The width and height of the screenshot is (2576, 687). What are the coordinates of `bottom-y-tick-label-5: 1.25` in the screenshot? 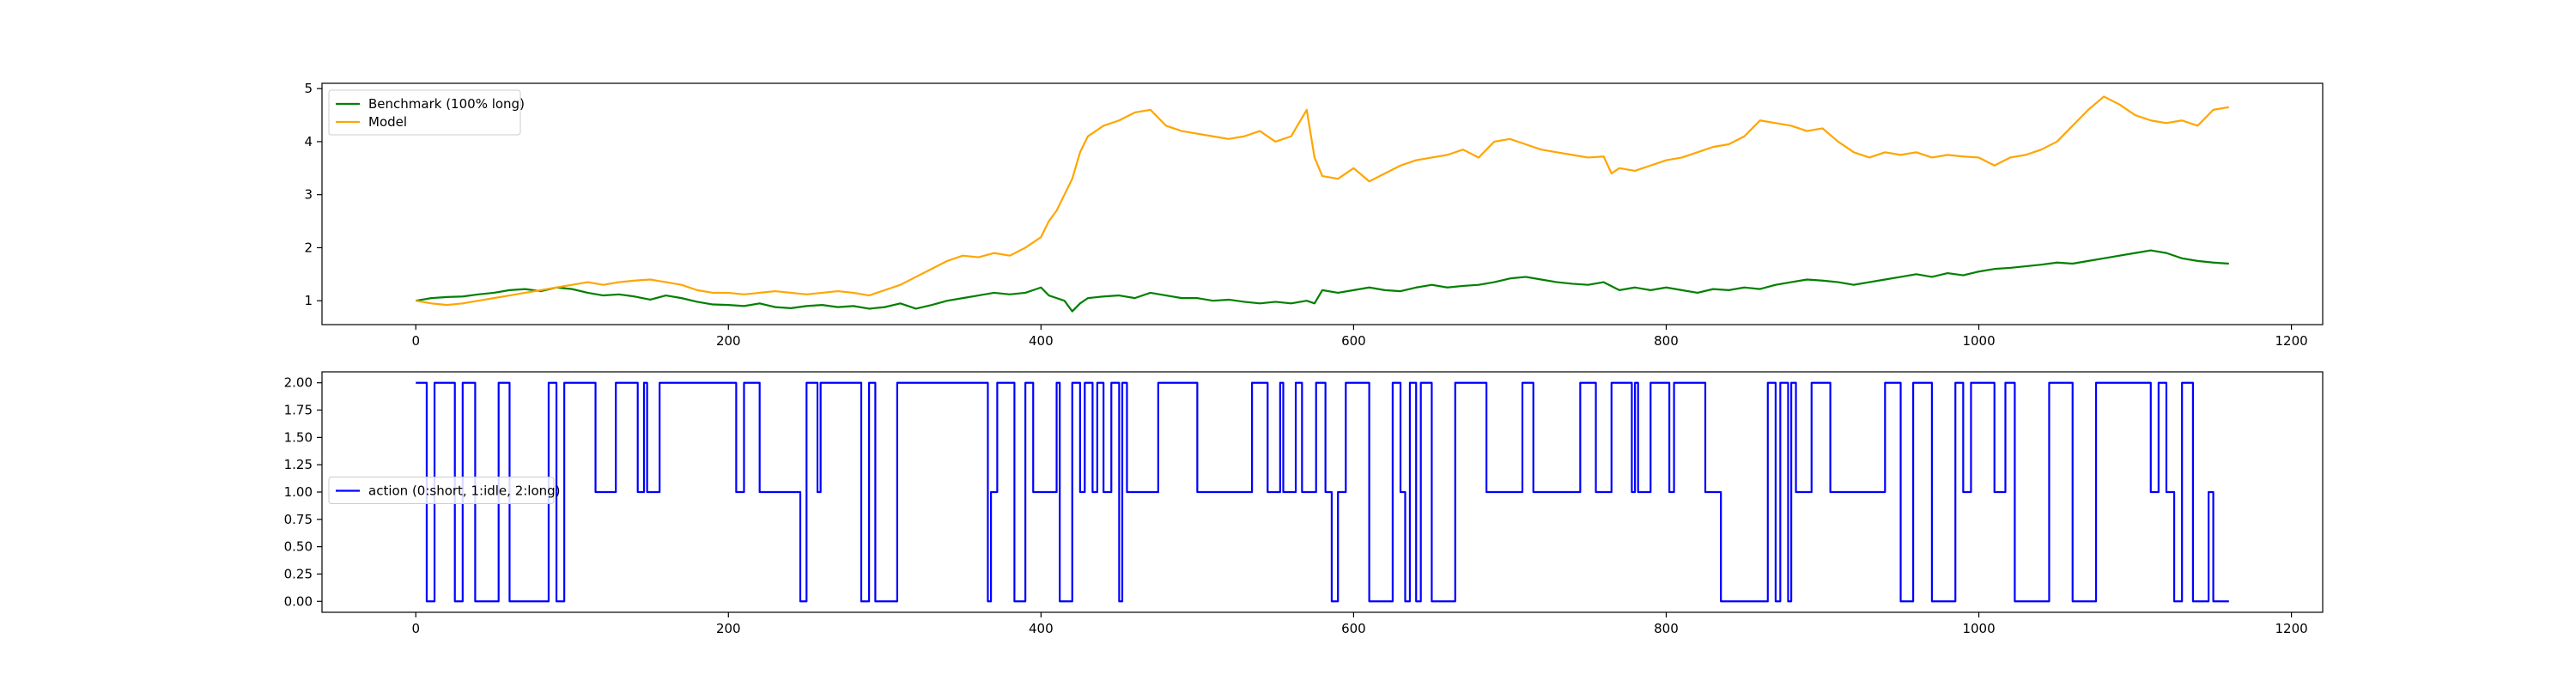 It's located at (298, 464).